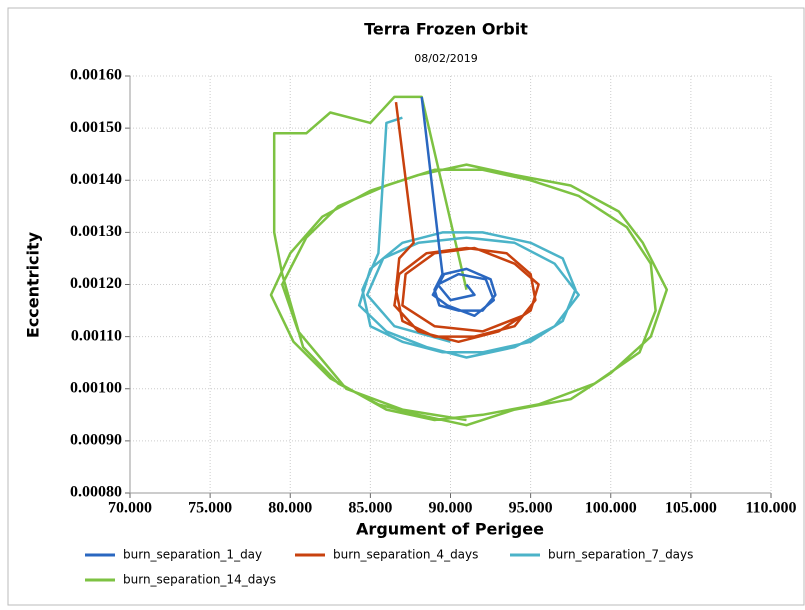 The width and height of the screenshot is (805, 610). What do you see at coordinates (450, 529) in the screenshot?
I see `x-axis-label: Argument of Perigee` at bounding box center [450, 529].